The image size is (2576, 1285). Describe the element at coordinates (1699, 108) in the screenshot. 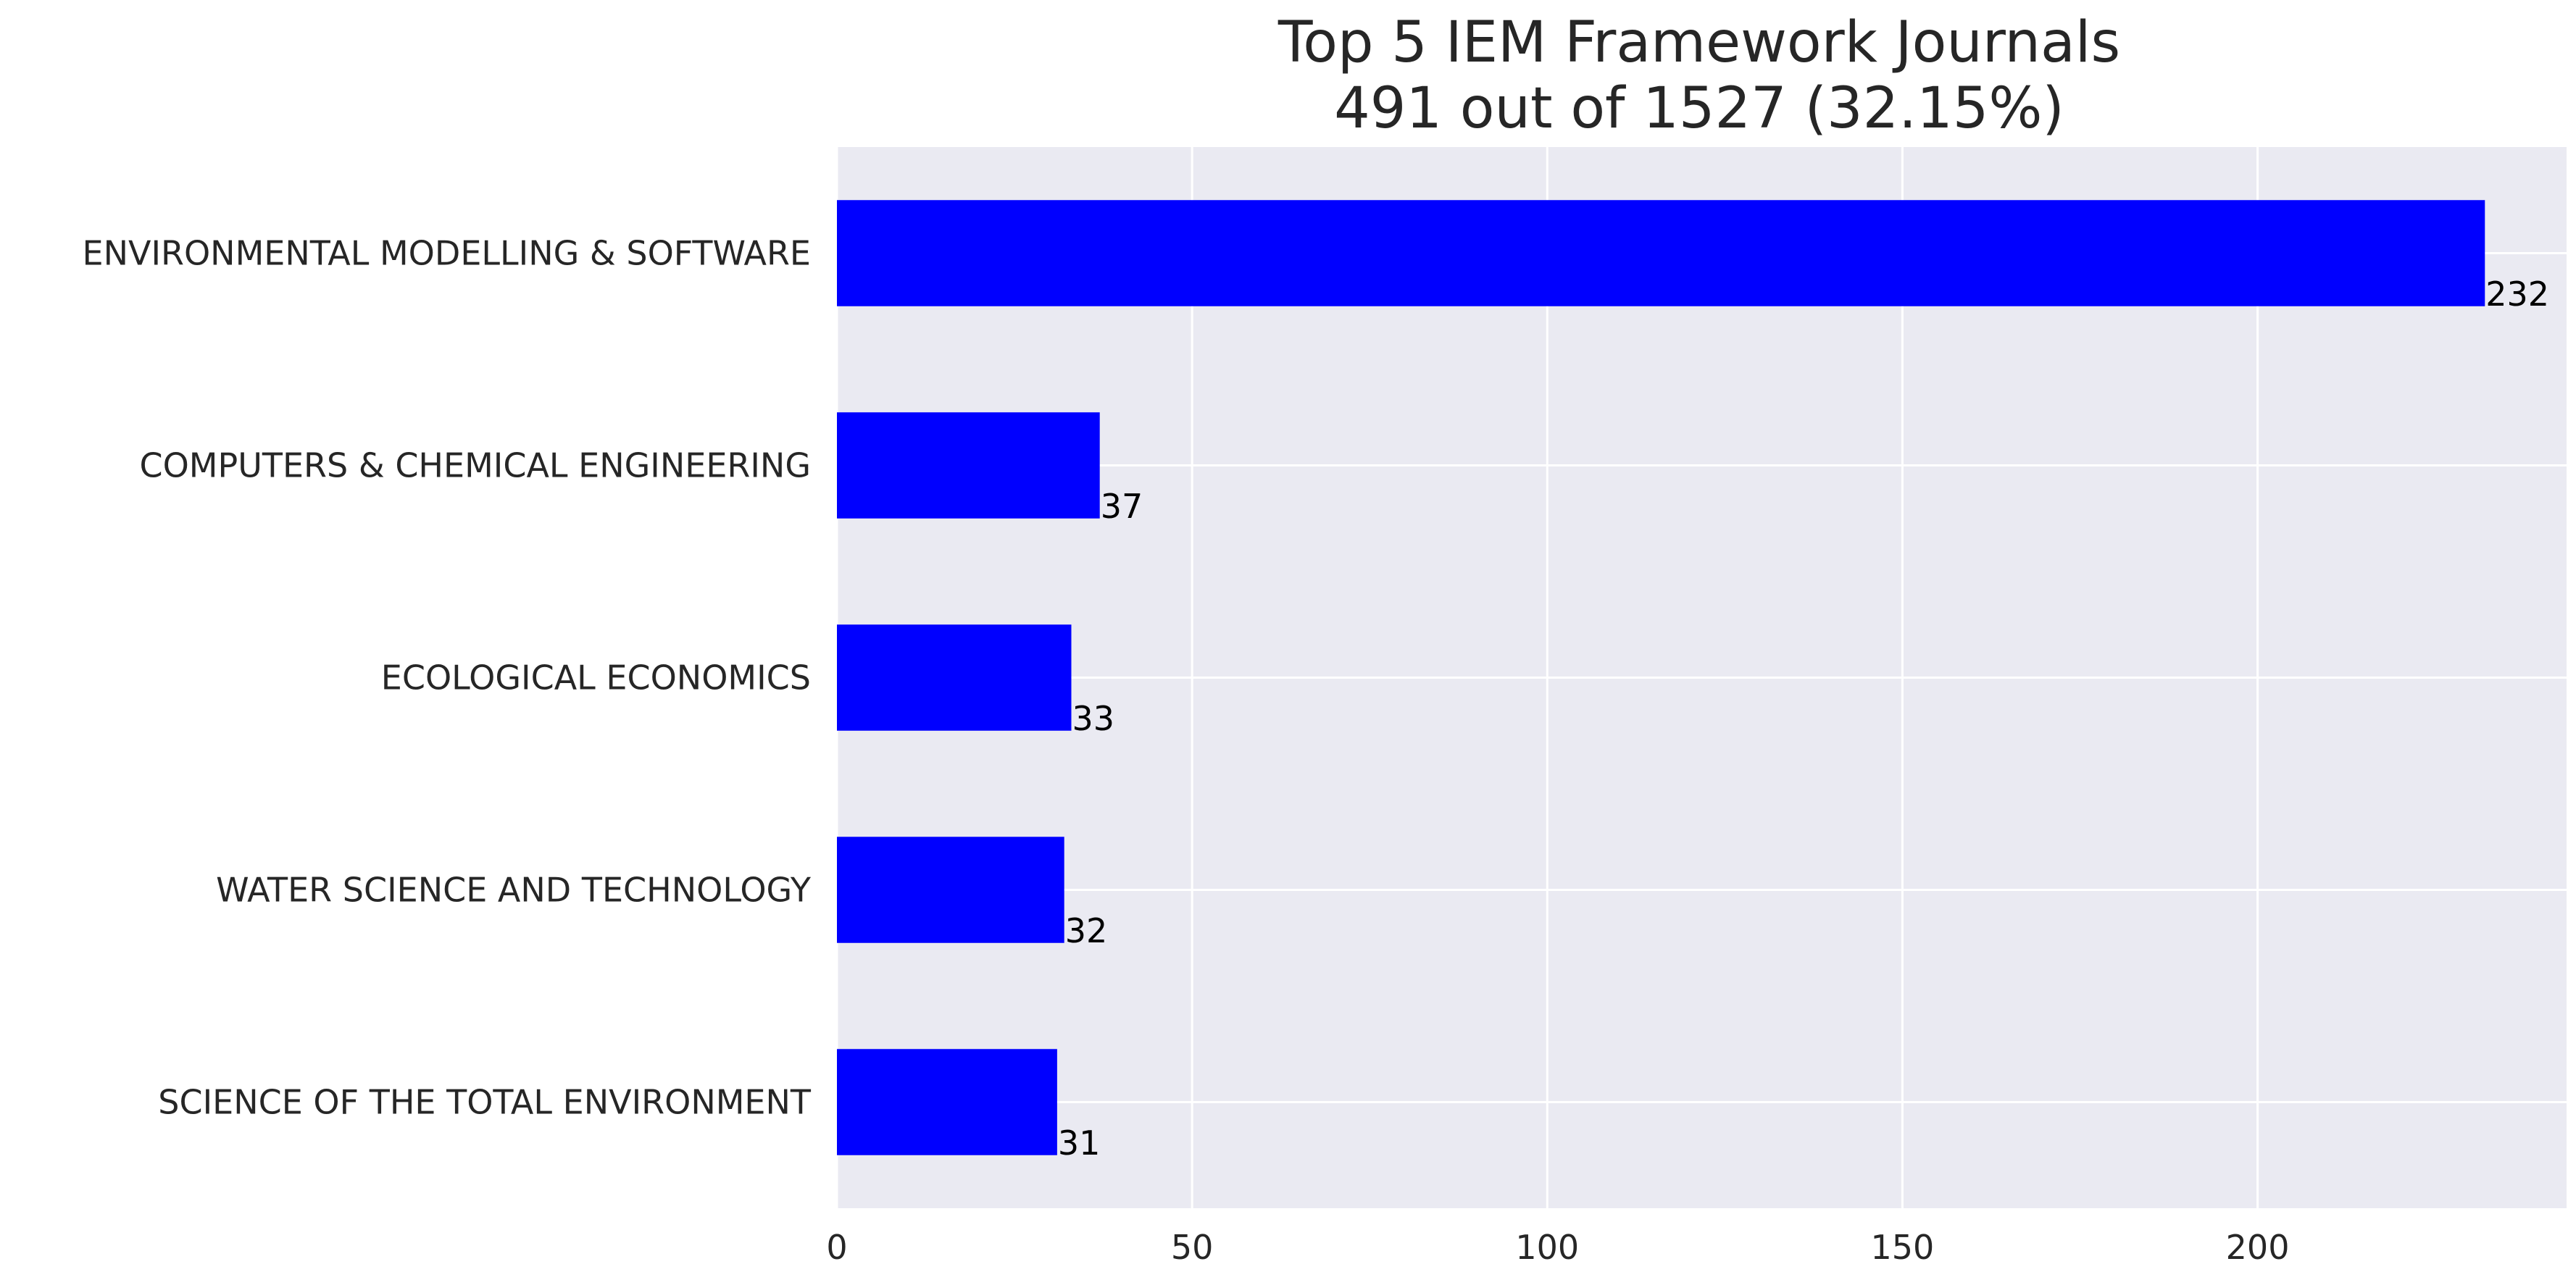

I see `chart-title-line-2: 491 out of 1527 (32.15%)` at that location.